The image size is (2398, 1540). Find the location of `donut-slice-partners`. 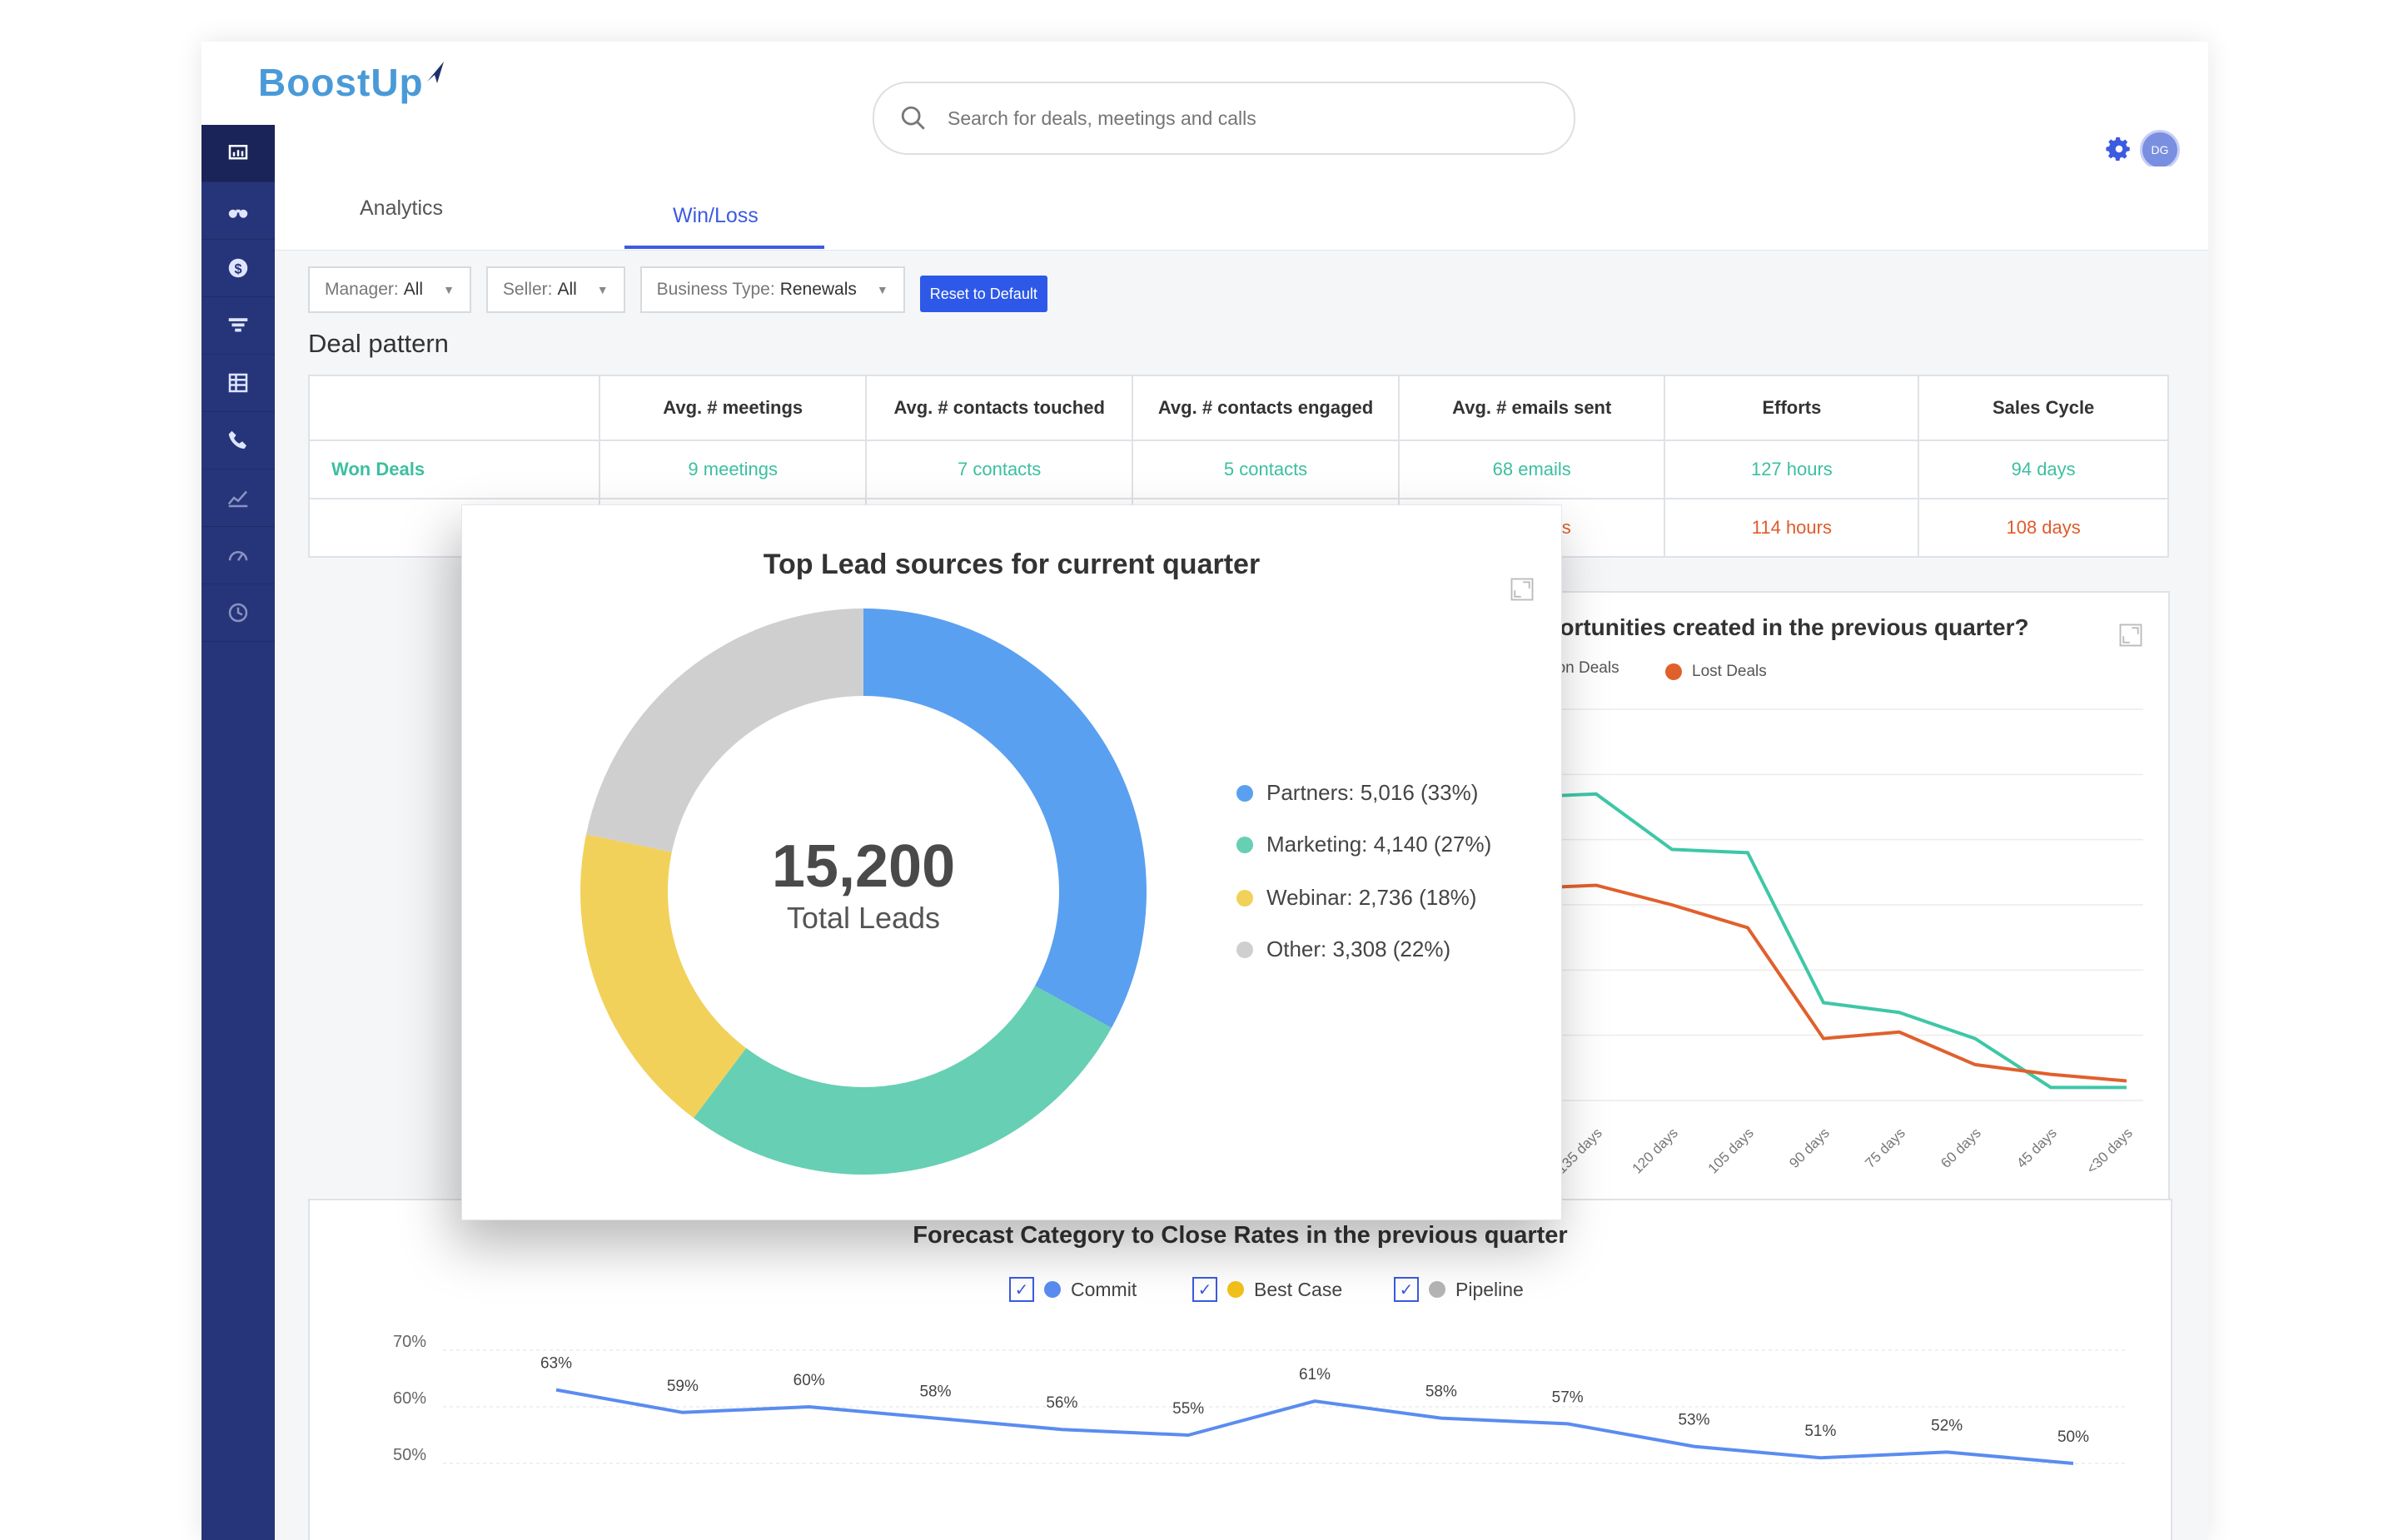

donut-slice-partners is located at coordinates (1005, 818).